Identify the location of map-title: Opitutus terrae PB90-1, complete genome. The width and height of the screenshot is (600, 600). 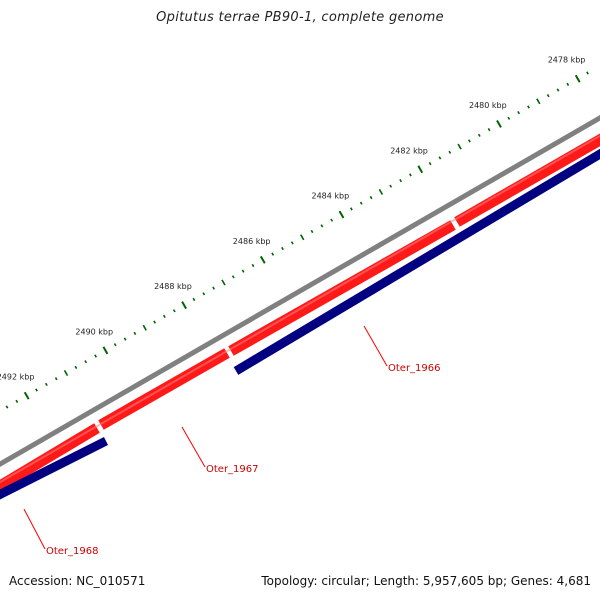
(300, 17).